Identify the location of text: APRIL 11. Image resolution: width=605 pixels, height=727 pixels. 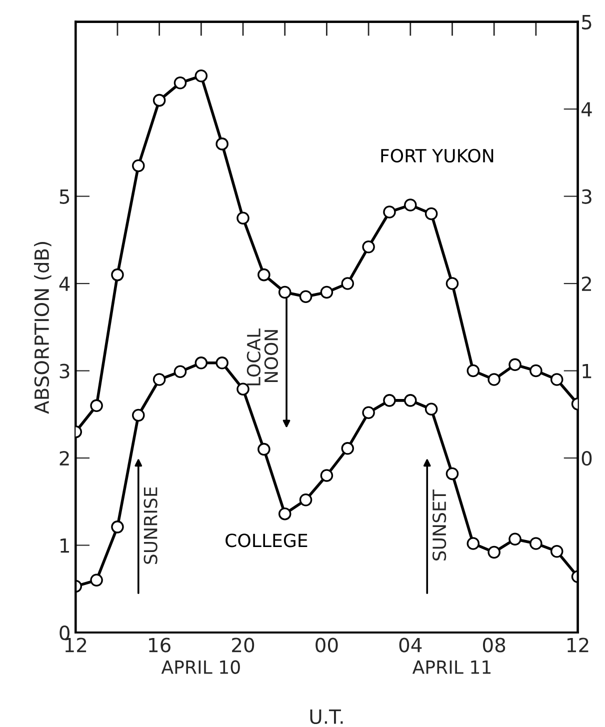
(451, 667).